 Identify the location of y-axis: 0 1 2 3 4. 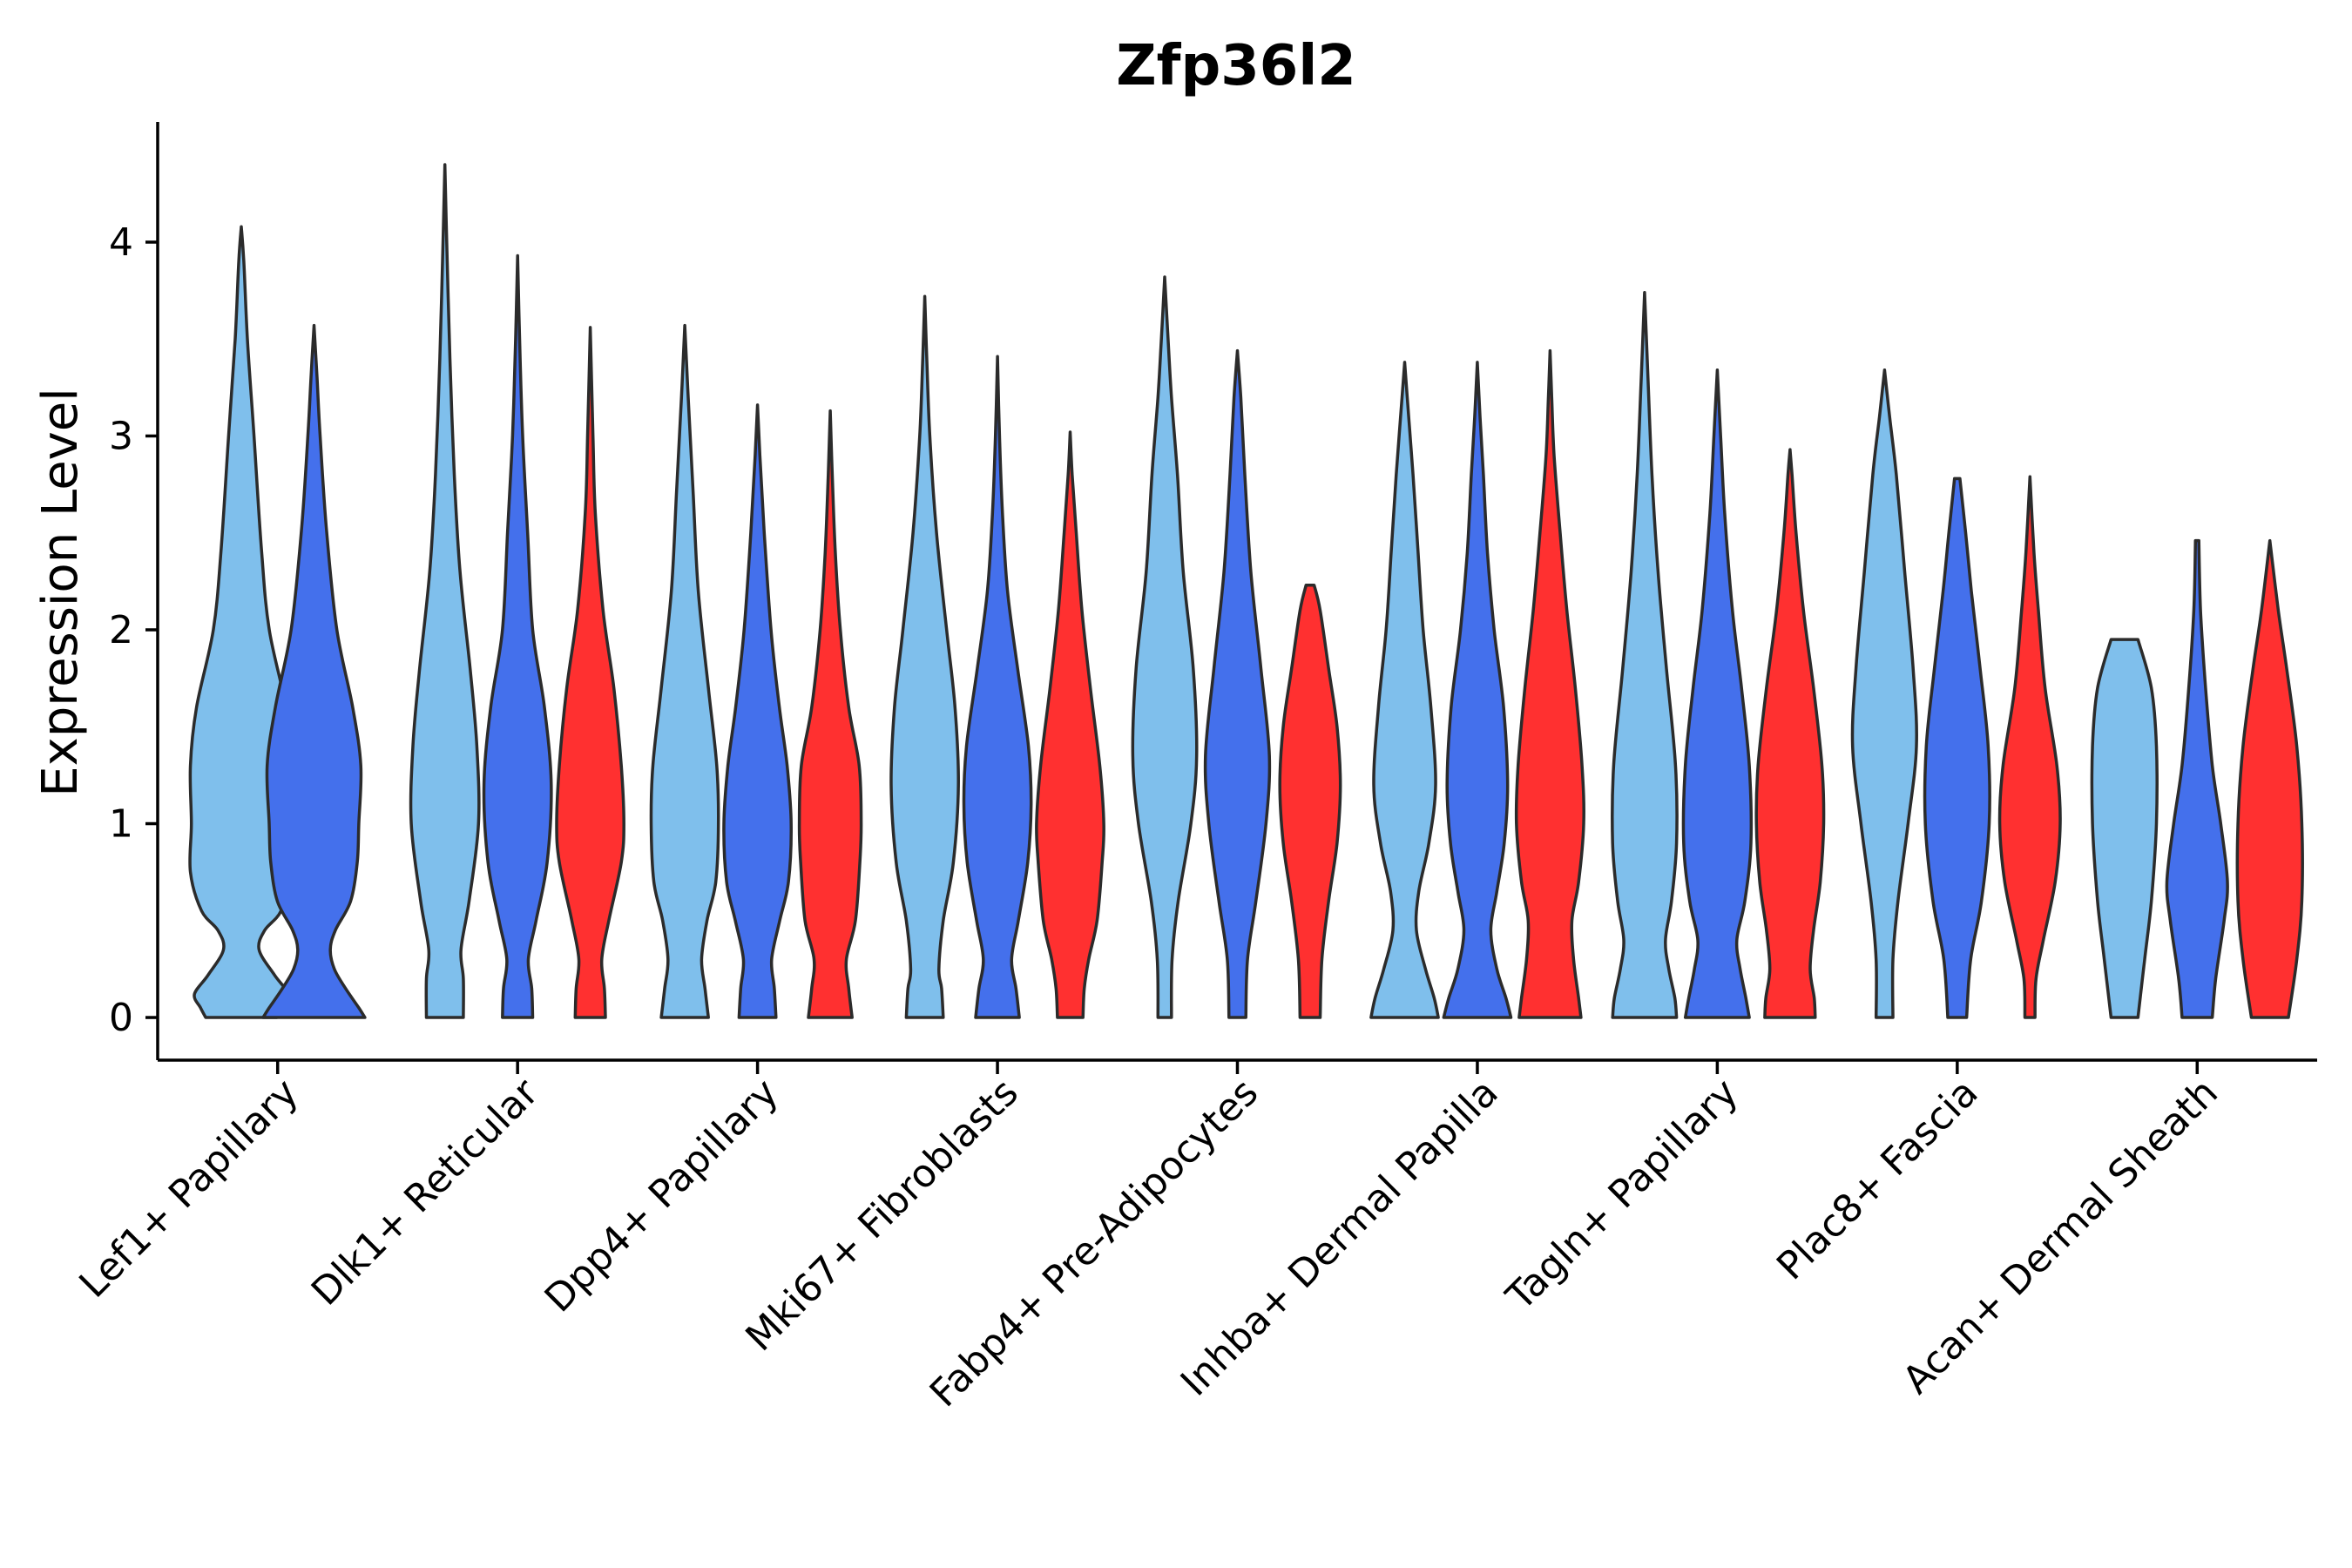
(134, 591).